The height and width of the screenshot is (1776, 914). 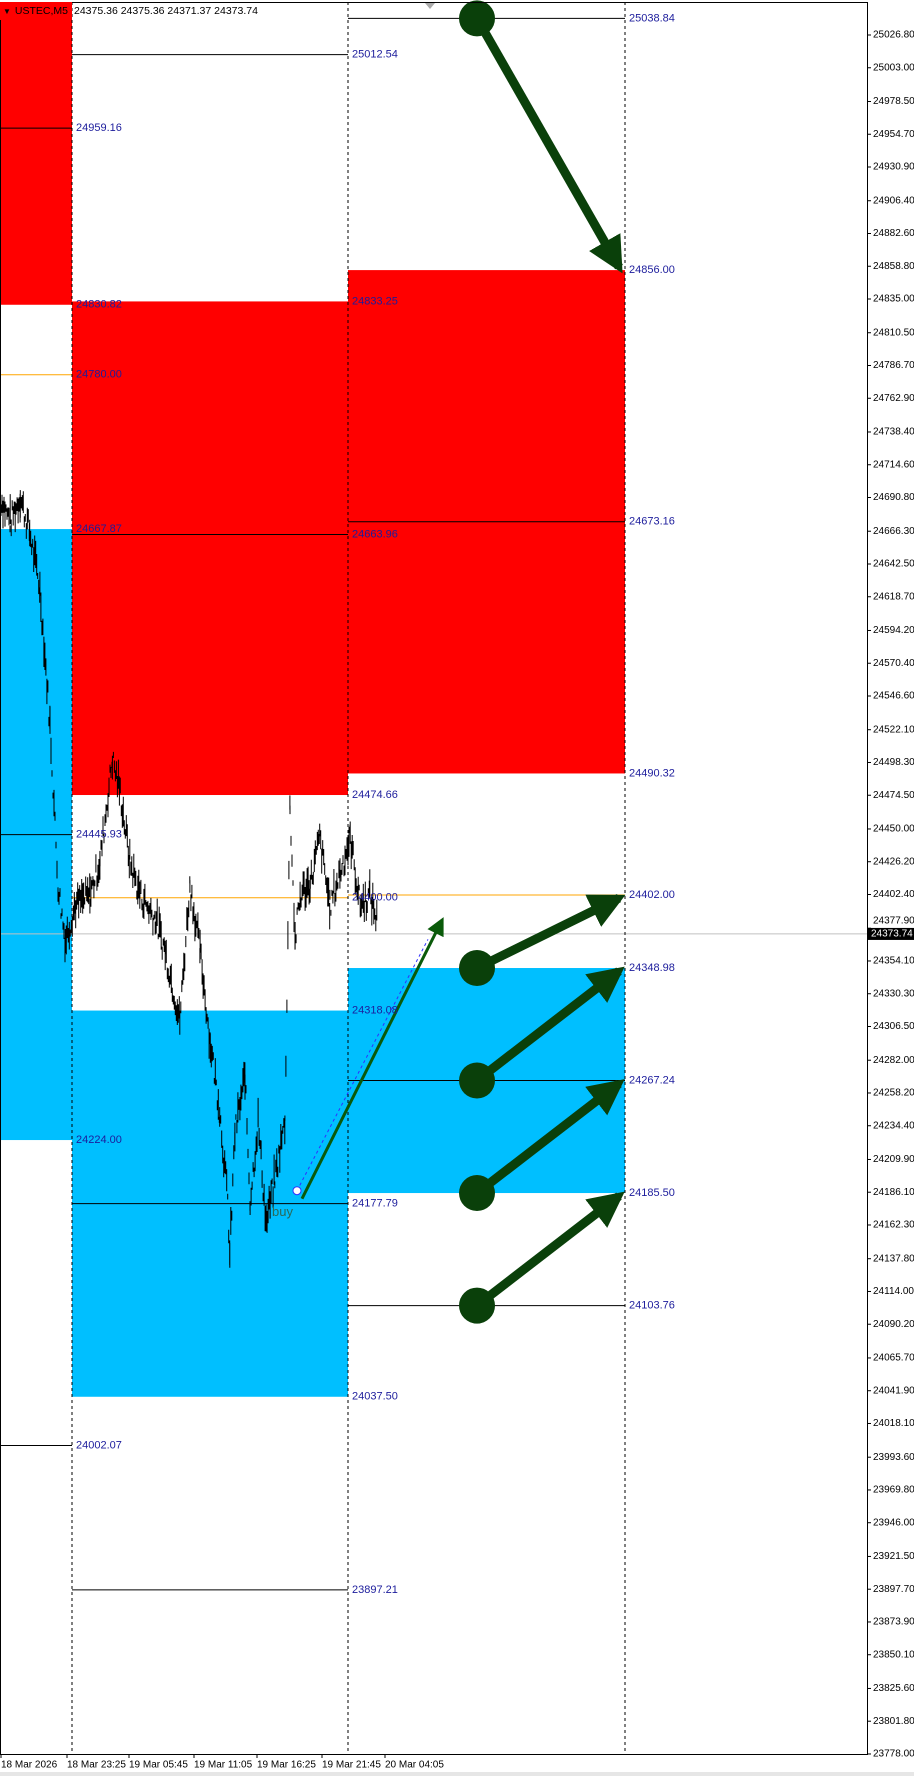 What do you see at coordinates (375, 534) in the screenshot?
I see `level-label: 24663.96` at bounding box center [375, 534].